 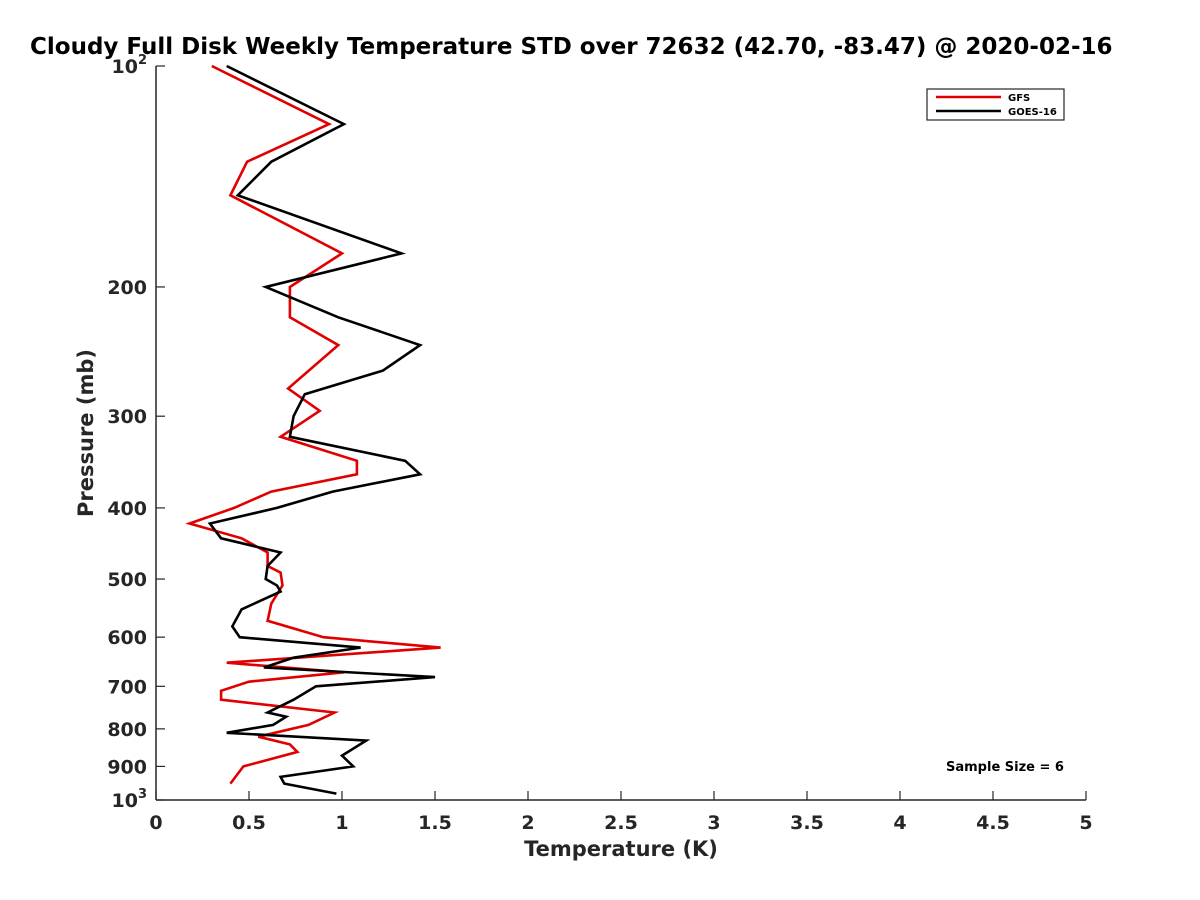 I want to click on x-axis-label: Temperature (K), so click(x=621, y=849).